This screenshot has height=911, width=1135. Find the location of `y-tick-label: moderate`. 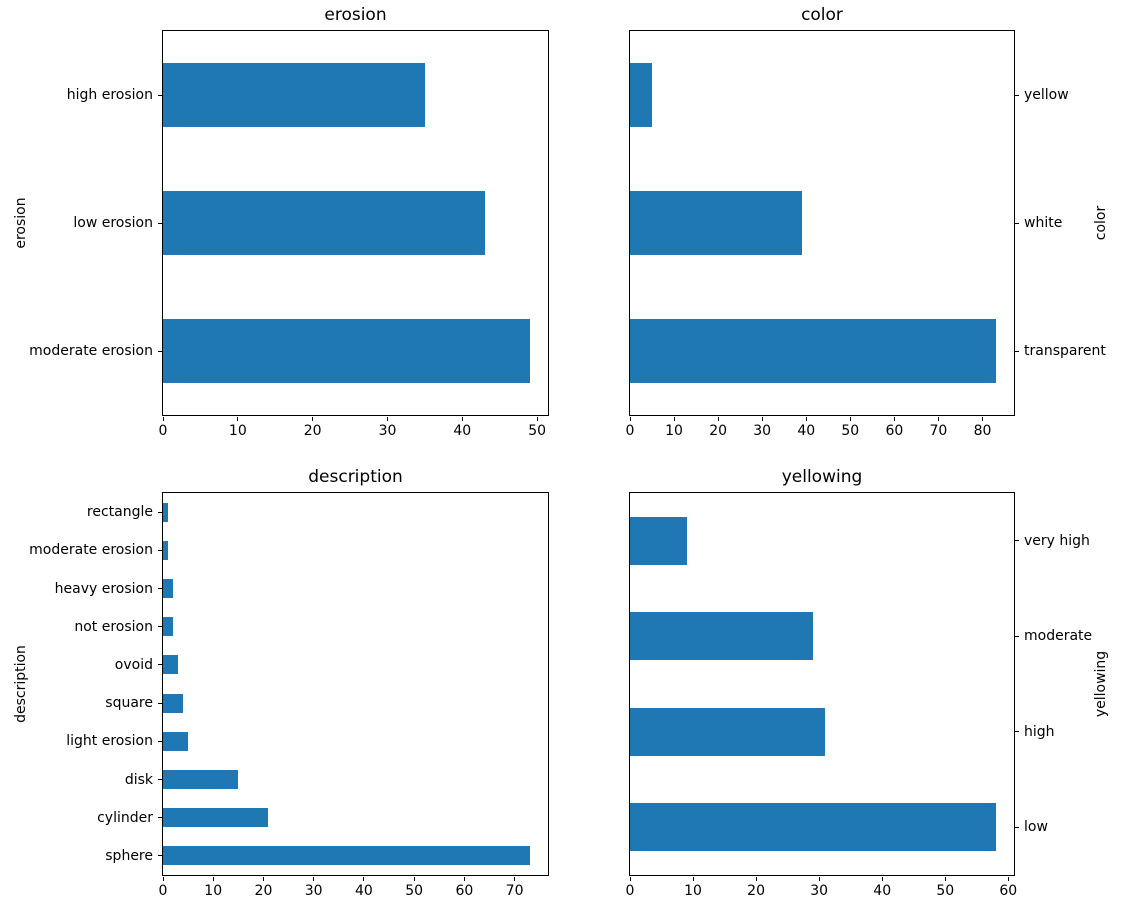

y-tick-label: moderate is located at coordinates (1058, 636).